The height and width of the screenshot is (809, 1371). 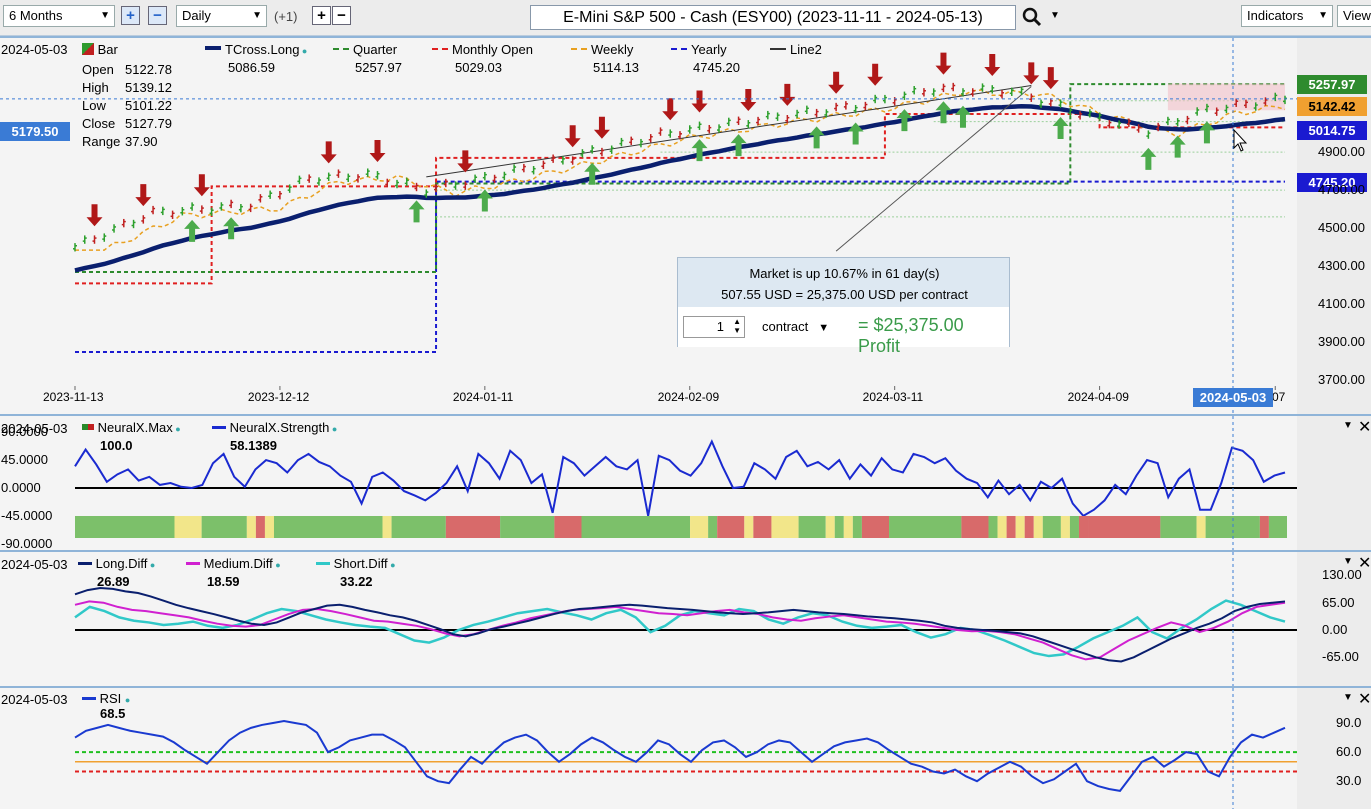 I want to click on rsi-chart, so click(x=685, y=748).